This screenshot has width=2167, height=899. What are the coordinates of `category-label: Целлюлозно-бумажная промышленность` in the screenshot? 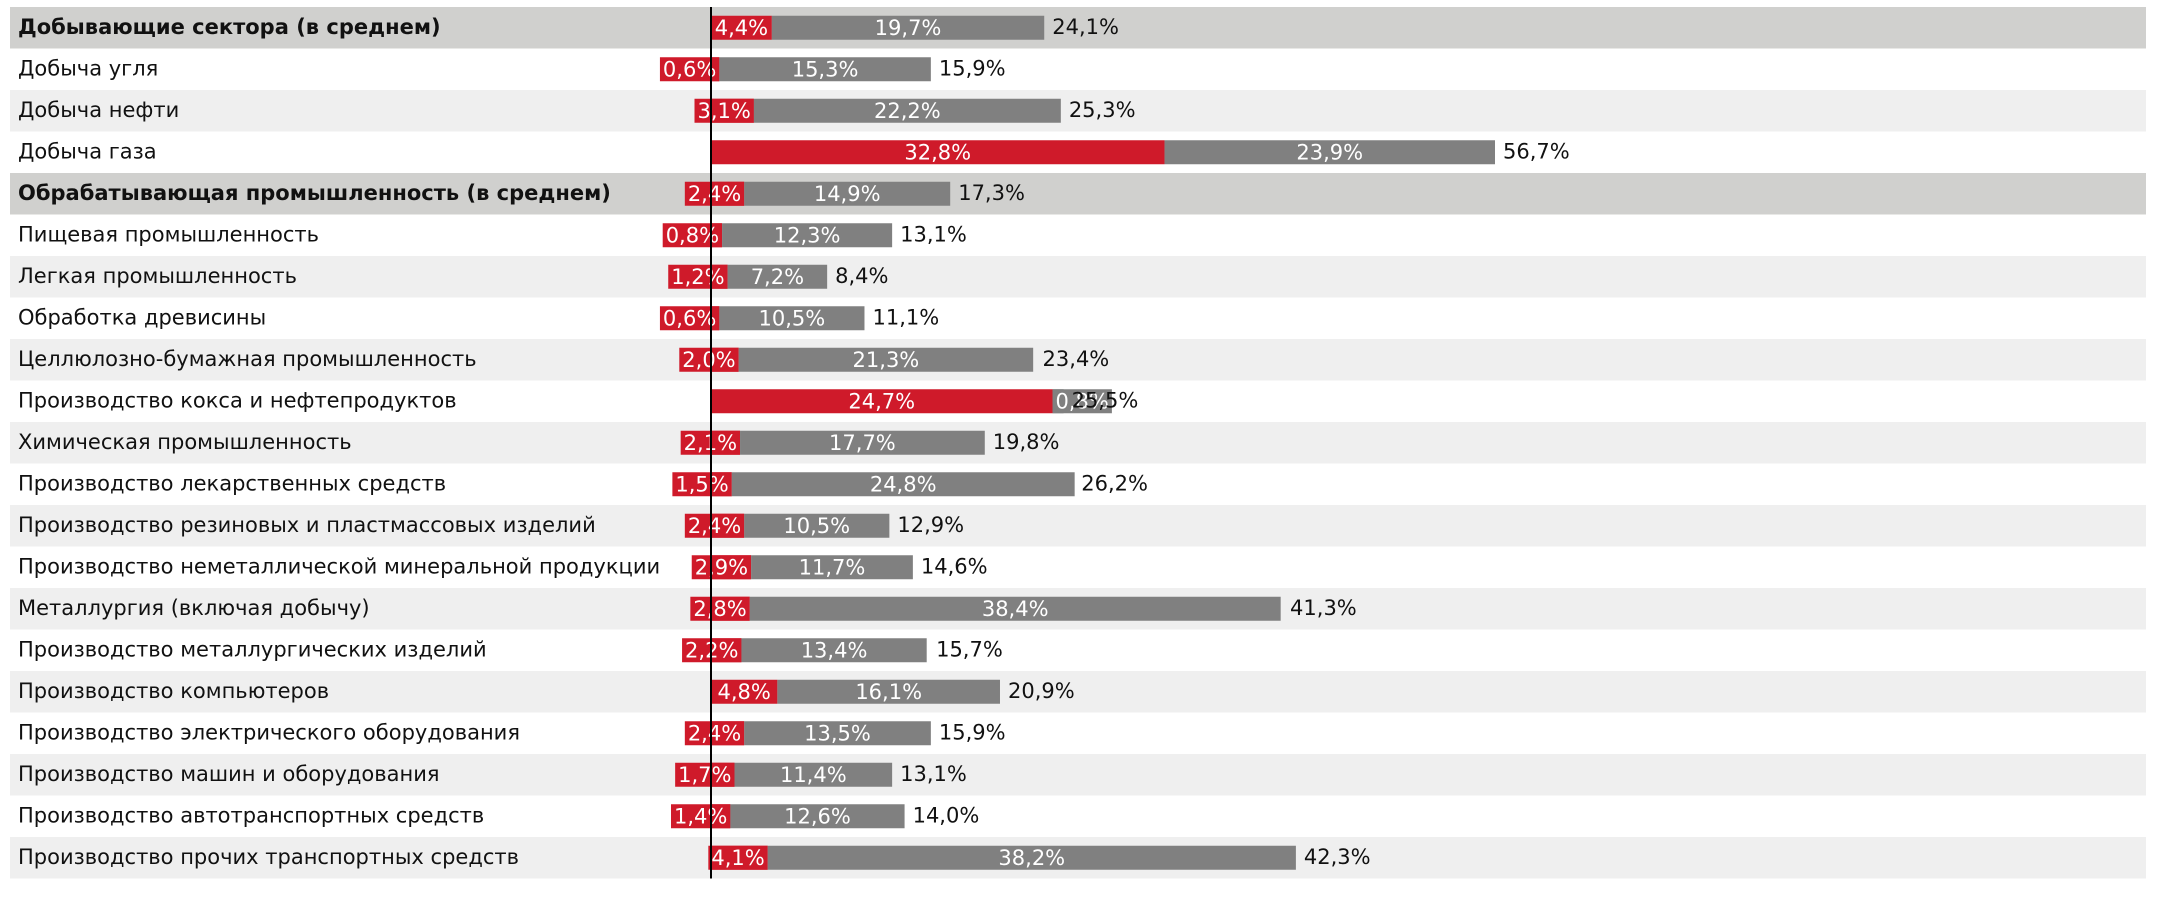 It's located at (247, 359).